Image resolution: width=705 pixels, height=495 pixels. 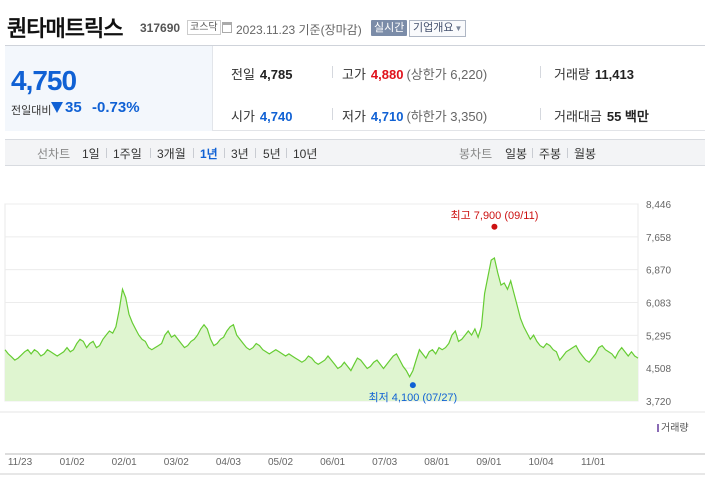 What do you see at coordinates (171, 154) in the screenshot?
I see `tab-period-3m: 3개월` at bounding box center [171, 154].